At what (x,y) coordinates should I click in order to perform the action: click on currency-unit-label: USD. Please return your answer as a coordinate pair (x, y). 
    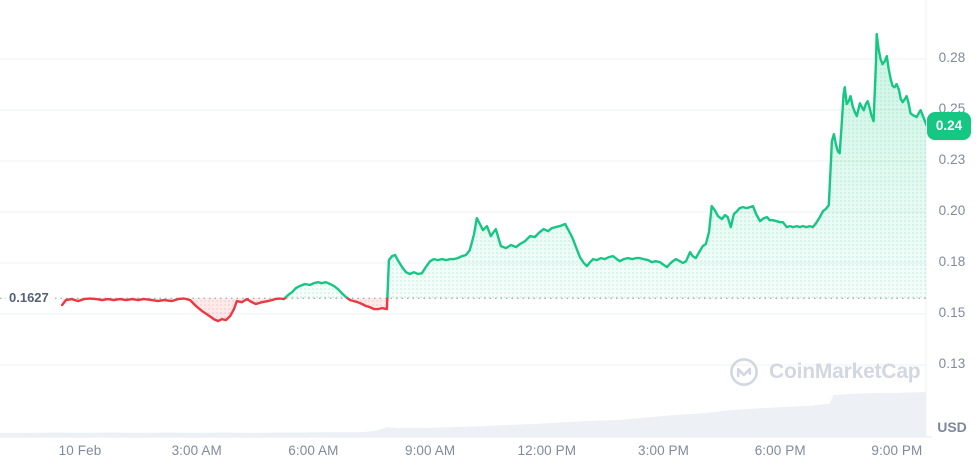
    Looking at the image, I should click on (952, 427).